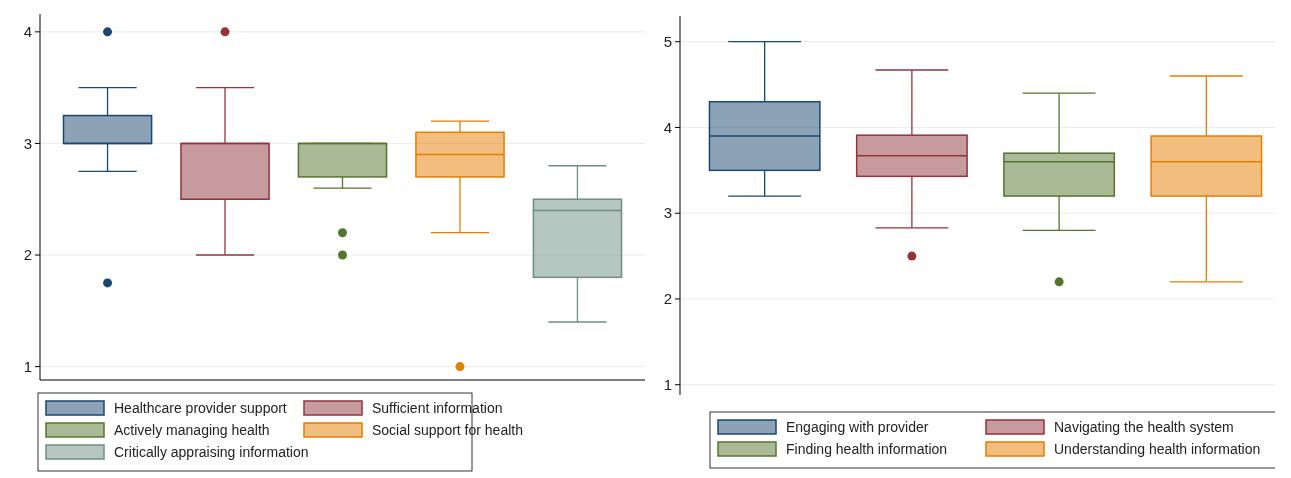  I want to click on legend-label: Critically appraising information, so click(211, 451).